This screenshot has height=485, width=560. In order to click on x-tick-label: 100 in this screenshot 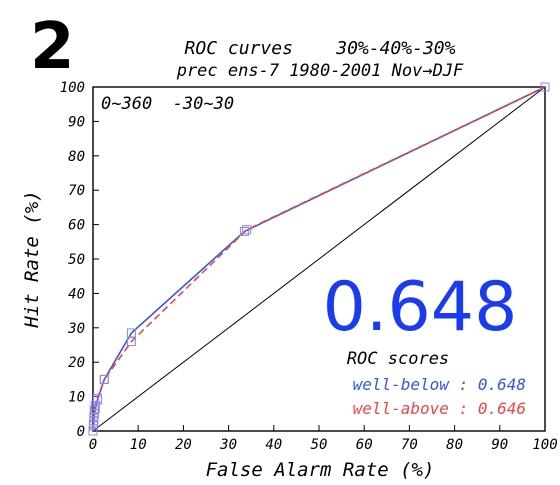, I will do `click(544, 445)`.